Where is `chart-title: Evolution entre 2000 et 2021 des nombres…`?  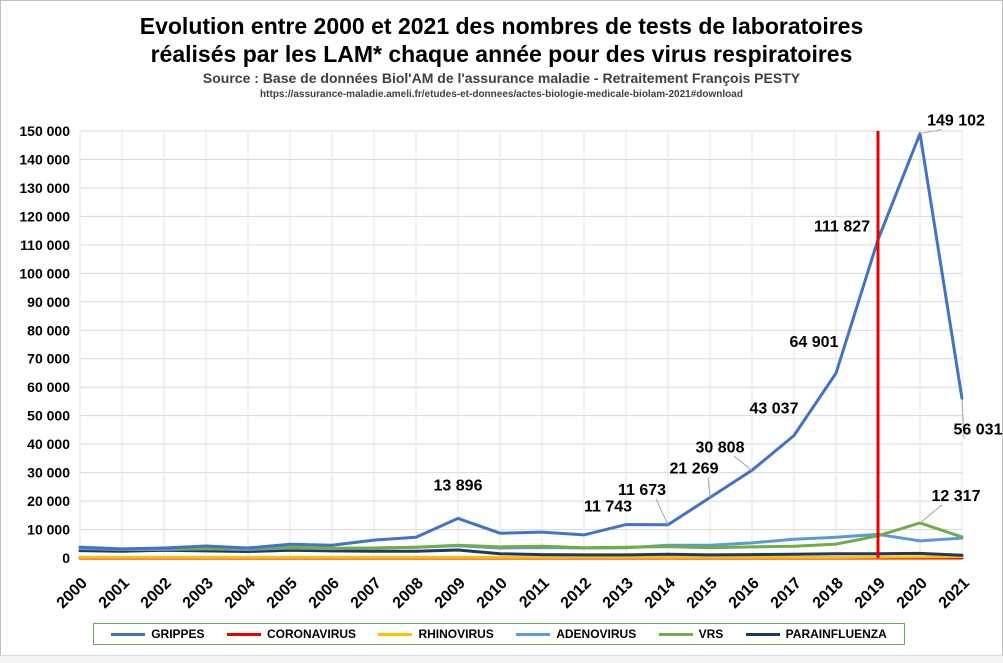 chart-title: Evolution entre 2000 et 2021 des nombres… is located at coordinates (501, 40).